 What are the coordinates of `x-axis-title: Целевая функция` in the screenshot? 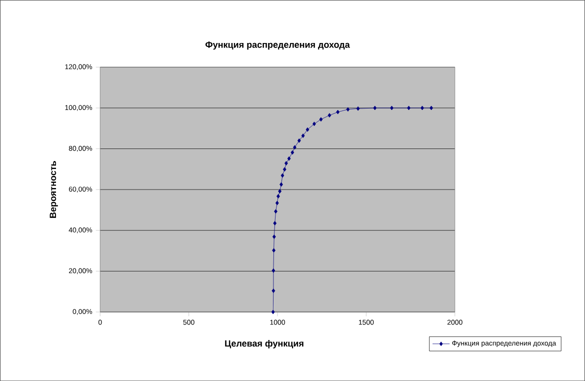 It's located at (264, 344).